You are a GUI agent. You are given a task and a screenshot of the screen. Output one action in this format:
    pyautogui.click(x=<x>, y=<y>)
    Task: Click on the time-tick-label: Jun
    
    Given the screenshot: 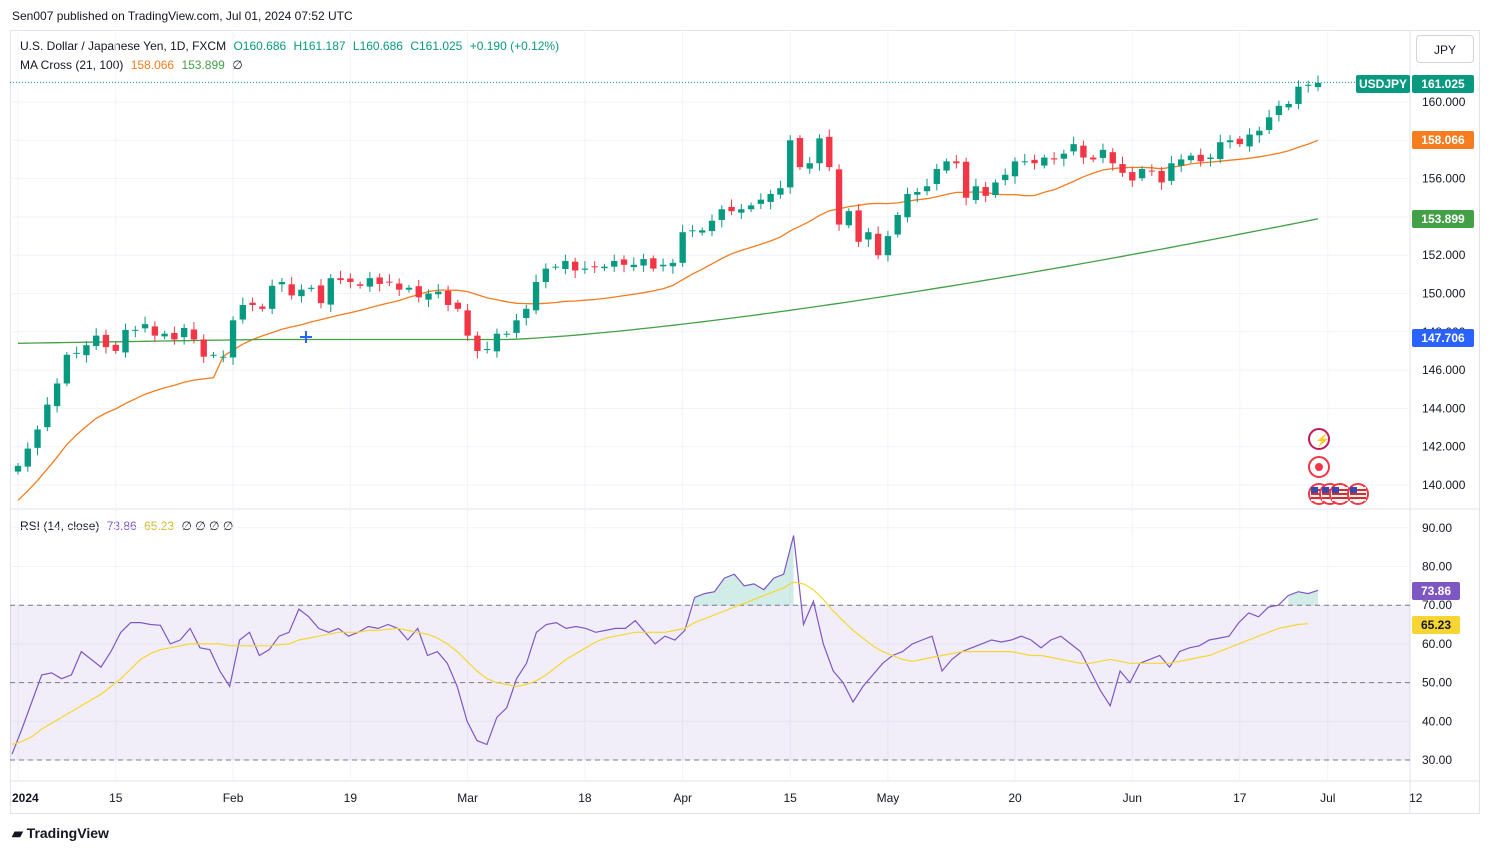 What is the action you would take?
    pyautogui.click(x=1132, y=798)
    